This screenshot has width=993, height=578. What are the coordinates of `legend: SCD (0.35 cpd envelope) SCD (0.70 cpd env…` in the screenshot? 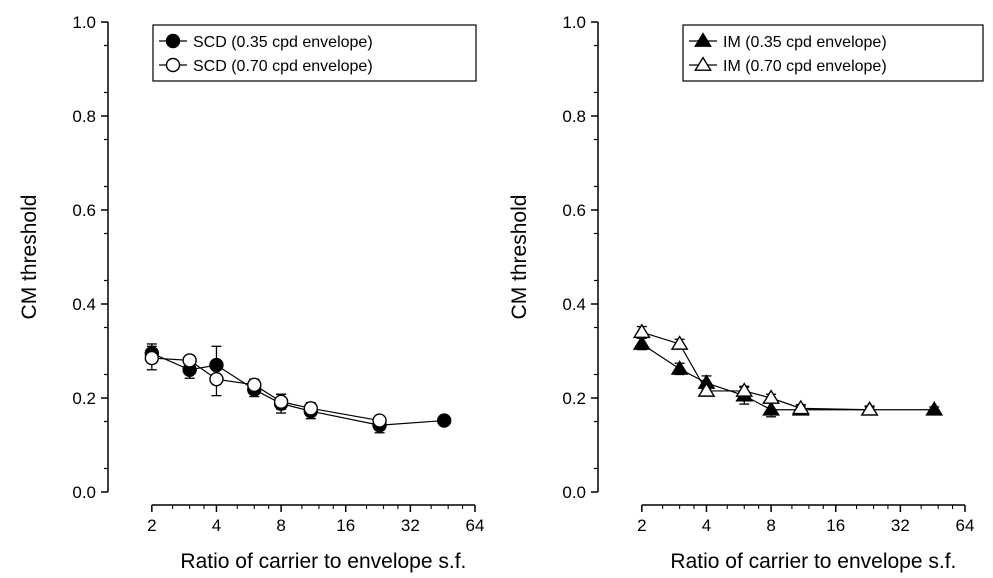 It's located at (314, 53).